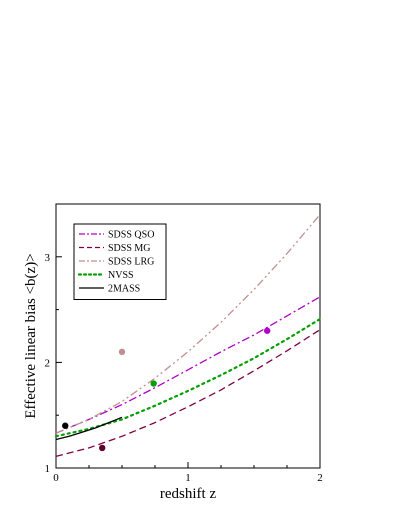 Image resolution: width=407 pixels, height=527 pixels. What do you see at coordinates (48, 469) in the screenshot?
I see `y-tick-label: 1` at bounding box center [48, 469].